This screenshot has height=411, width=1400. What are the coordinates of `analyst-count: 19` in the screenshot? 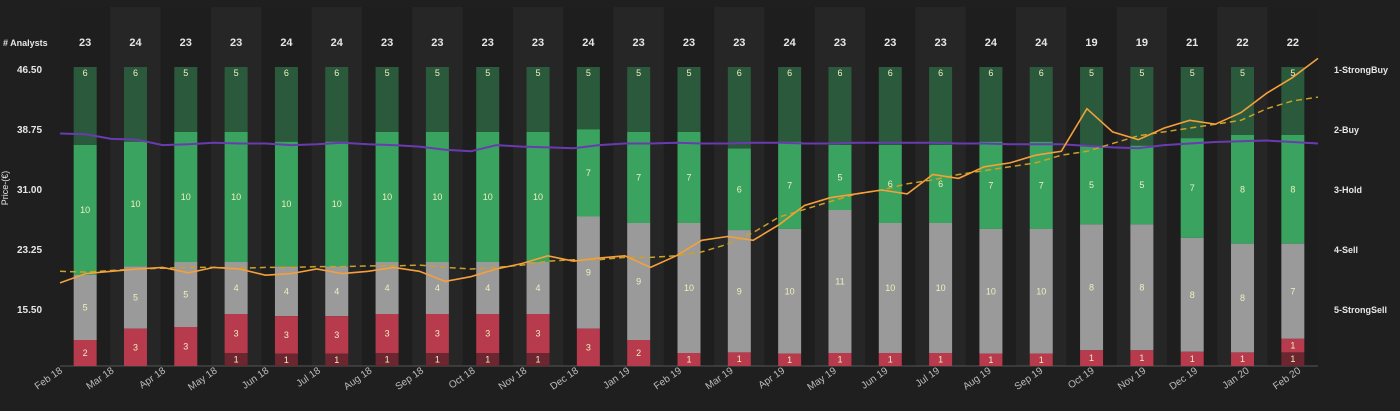 It's located at (1142, 43).